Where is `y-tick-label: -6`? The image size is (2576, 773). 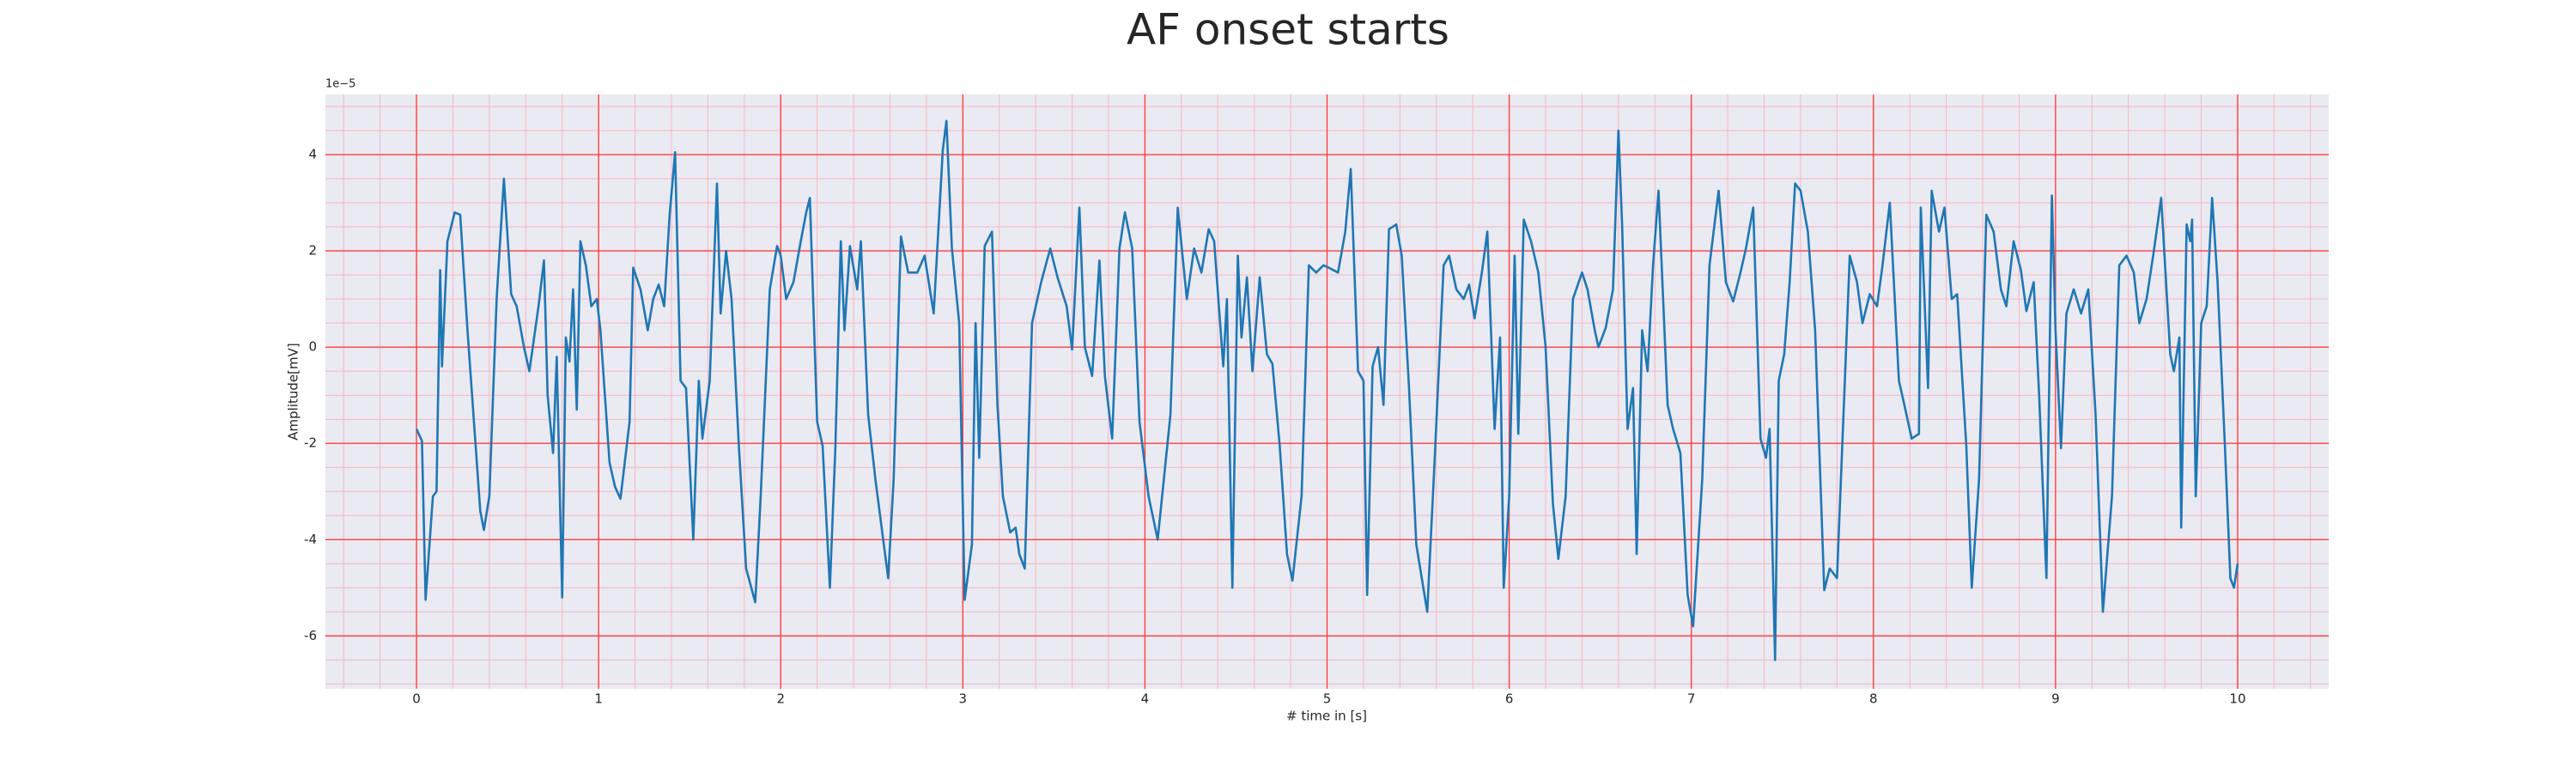
y-tick-label: -6 is located at coordinates (311, 635).